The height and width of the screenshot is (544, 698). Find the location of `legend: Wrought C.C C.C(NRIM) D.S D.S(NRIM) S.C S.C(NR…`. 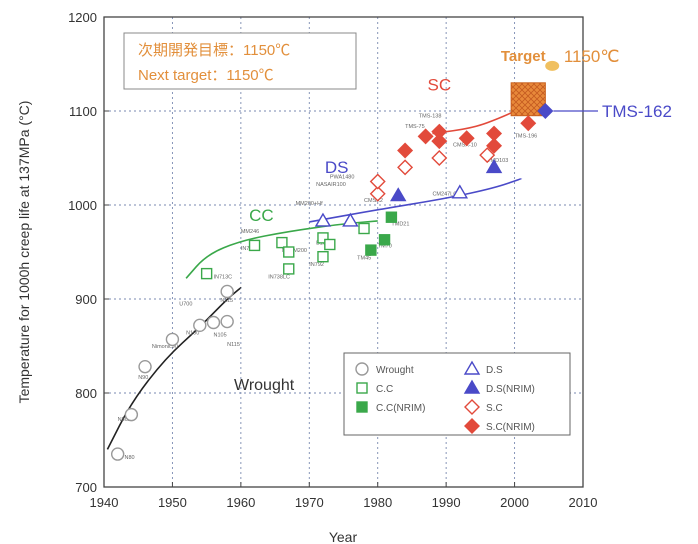

legend: Wrought C.C C.C(NRIM) D.S D.S(NRIM) S.C S.C(NR… is located at coordinates (457, 394).